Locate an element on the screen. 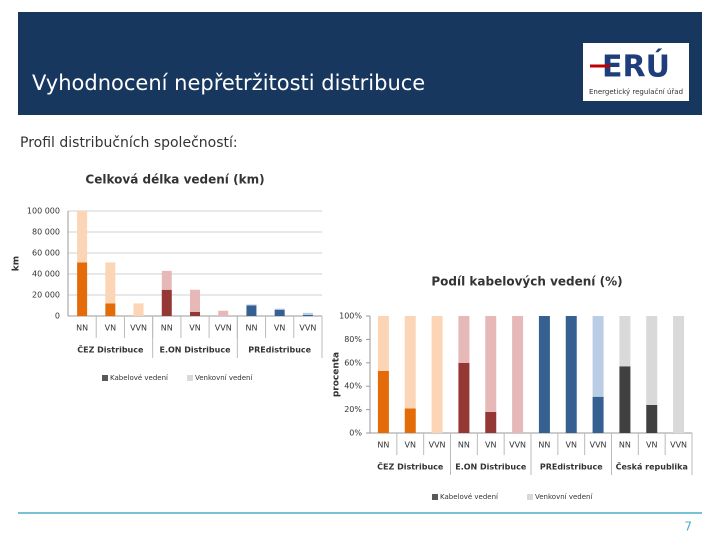 The image size is (720, 540). y-tick-label: 0 is located at coordinates (57, 316).